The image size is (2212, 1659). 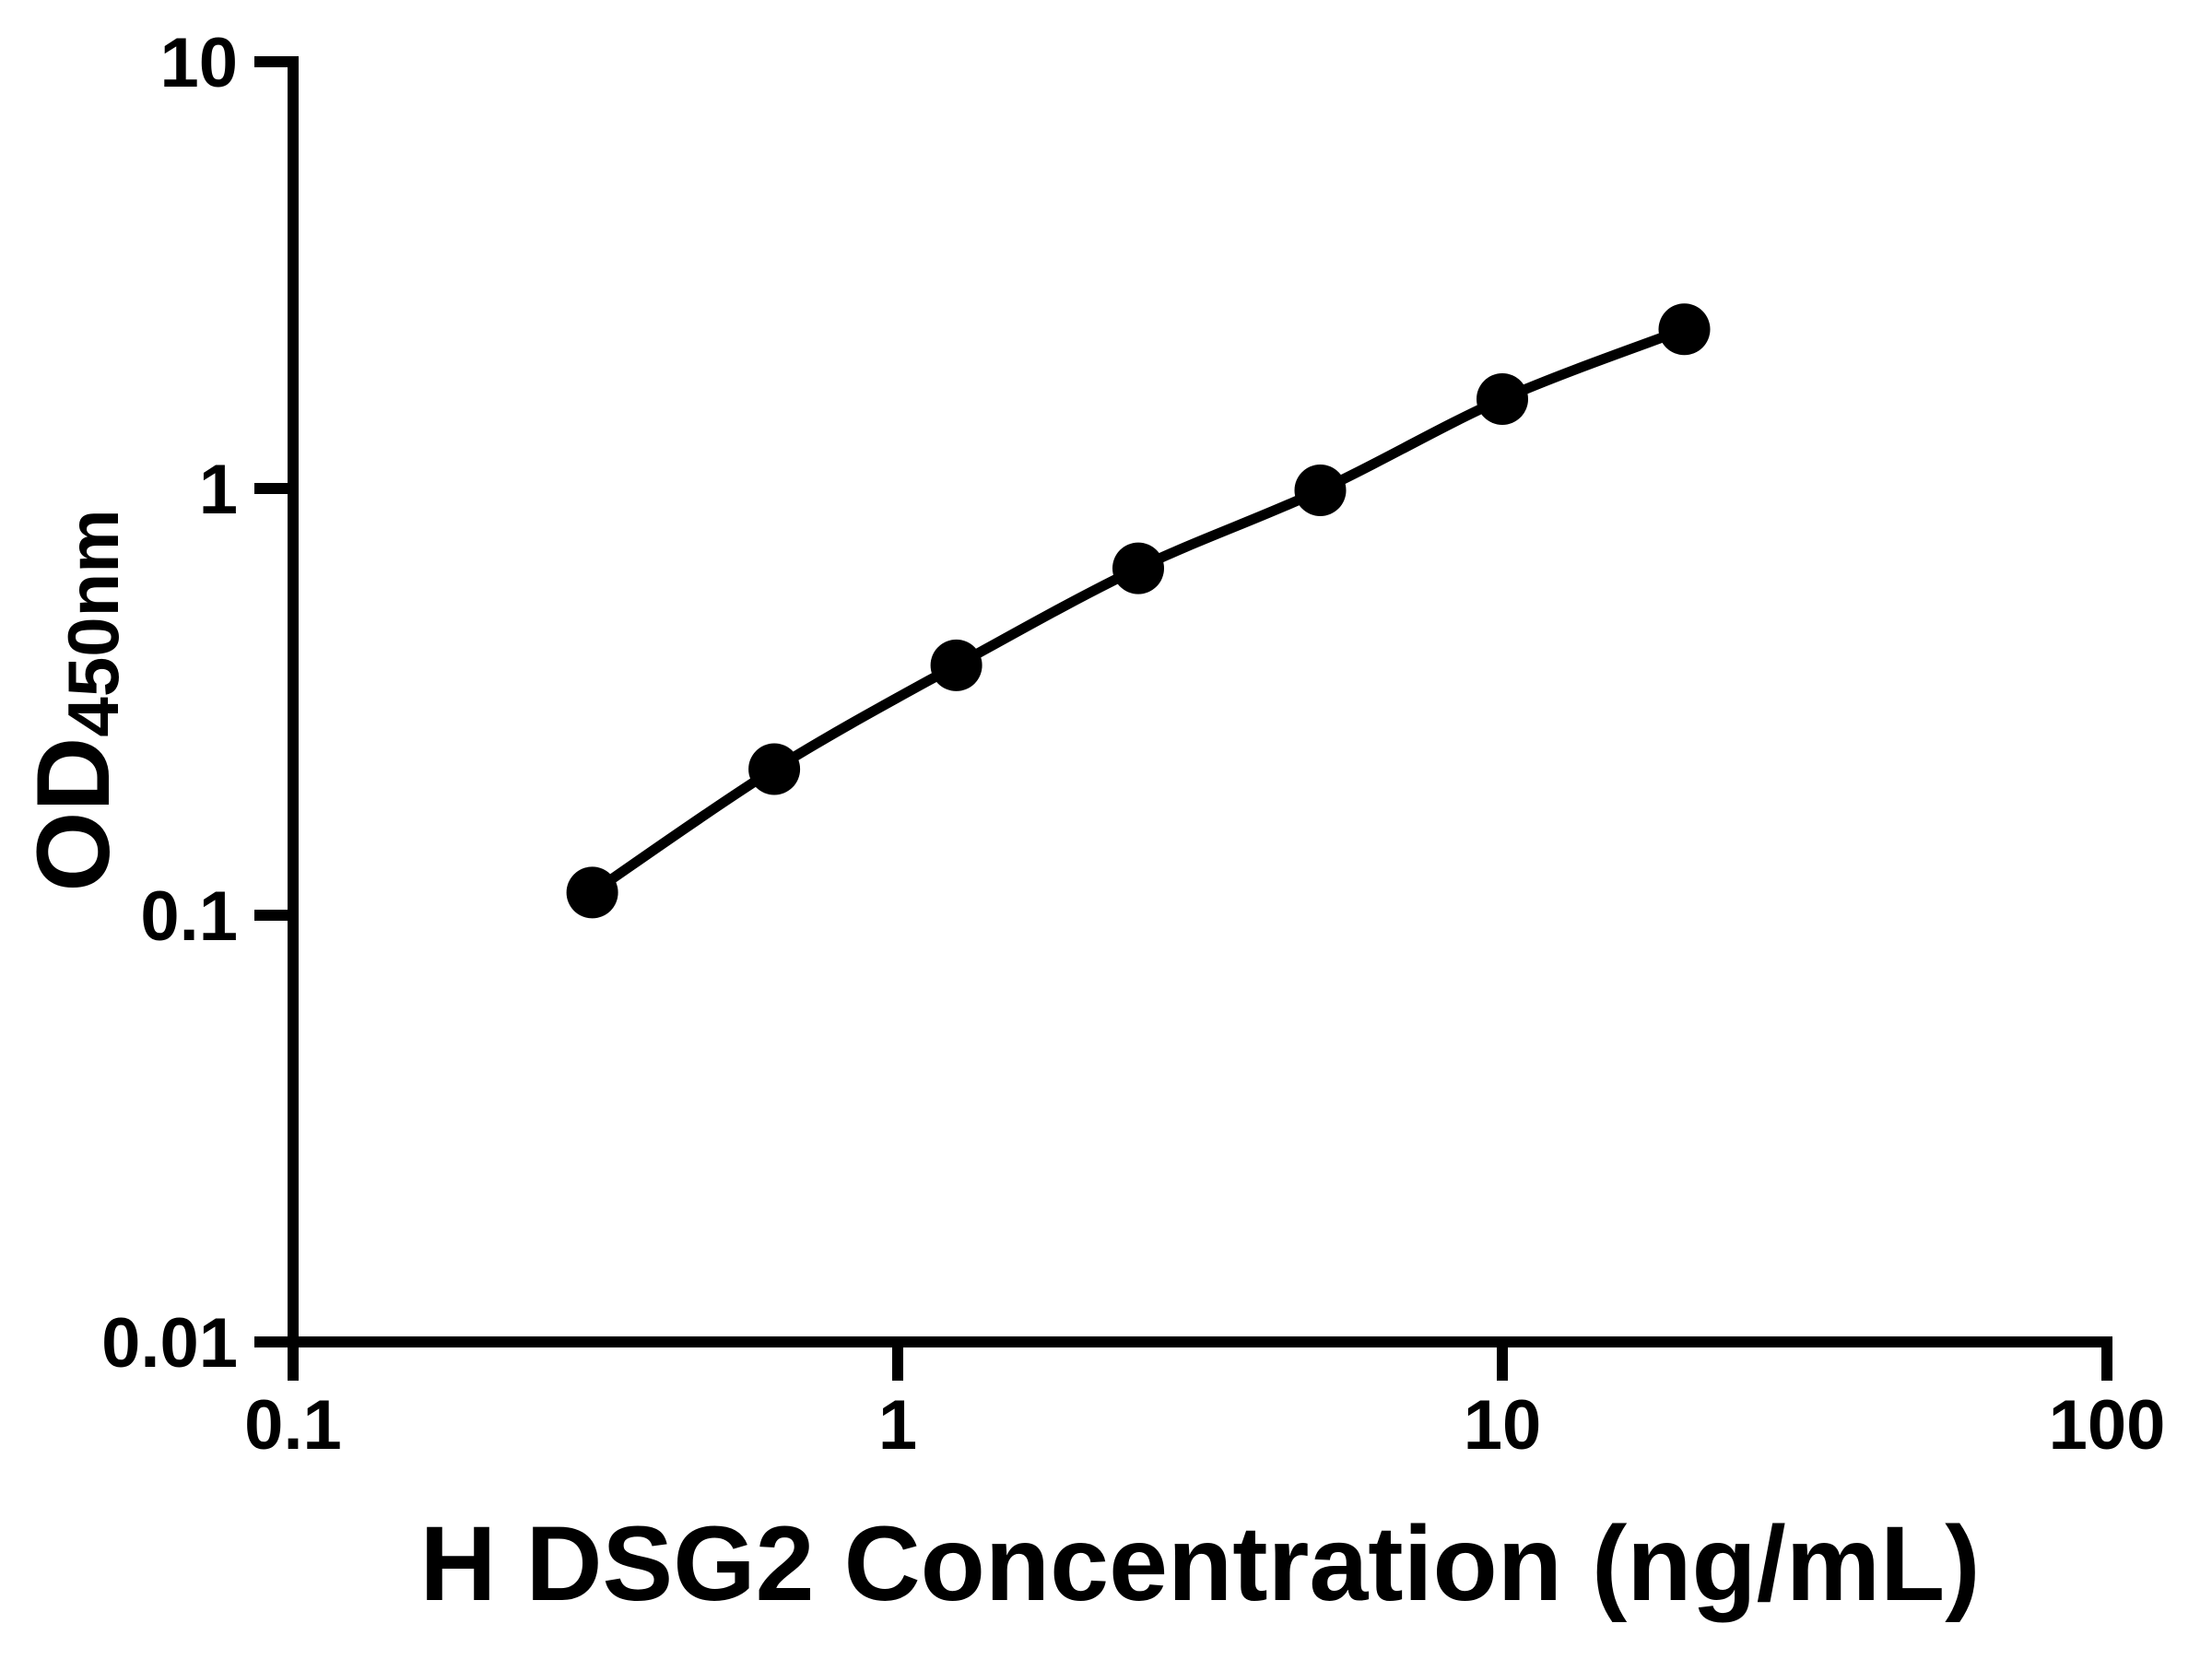 What do you see at coordinates (293, 1425) in the screenshot?
I see `x-tick-label: 0.1` at bounding box center [293, 1425].